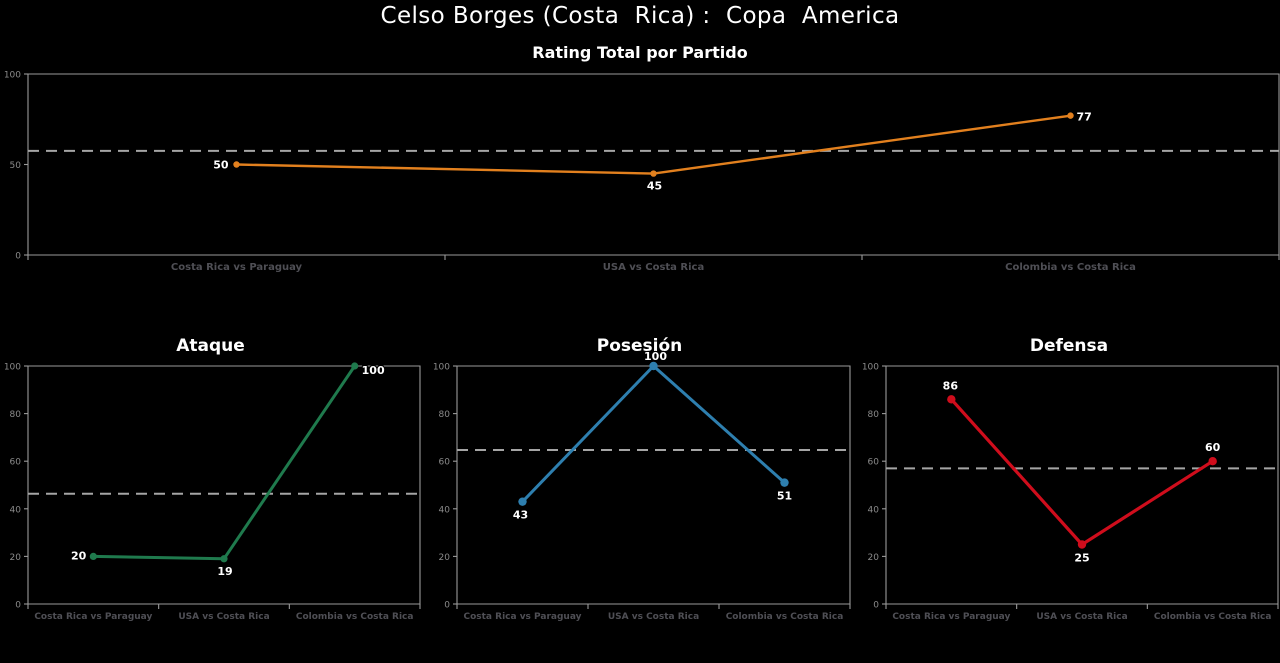 Image resolution: width=1280 pixels, height=663 pixels. Describe the element at coordinates (1084, 117) in the screenshot. I see `data-point-label: 77` at that location.